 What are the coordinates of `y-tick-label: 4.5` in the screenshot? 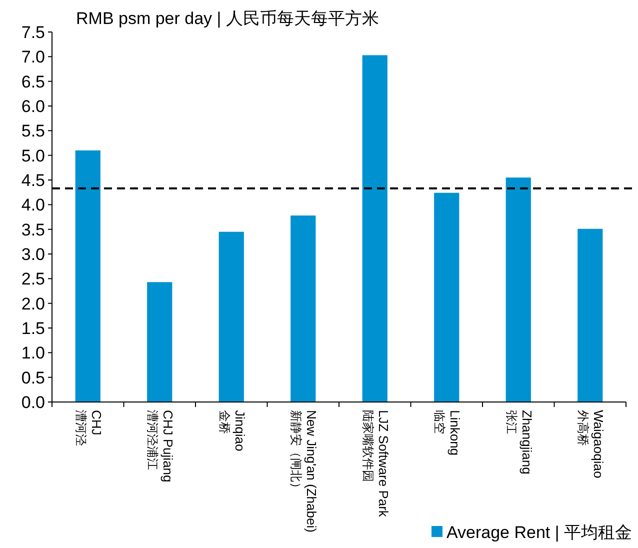 It's located at (33, 180).